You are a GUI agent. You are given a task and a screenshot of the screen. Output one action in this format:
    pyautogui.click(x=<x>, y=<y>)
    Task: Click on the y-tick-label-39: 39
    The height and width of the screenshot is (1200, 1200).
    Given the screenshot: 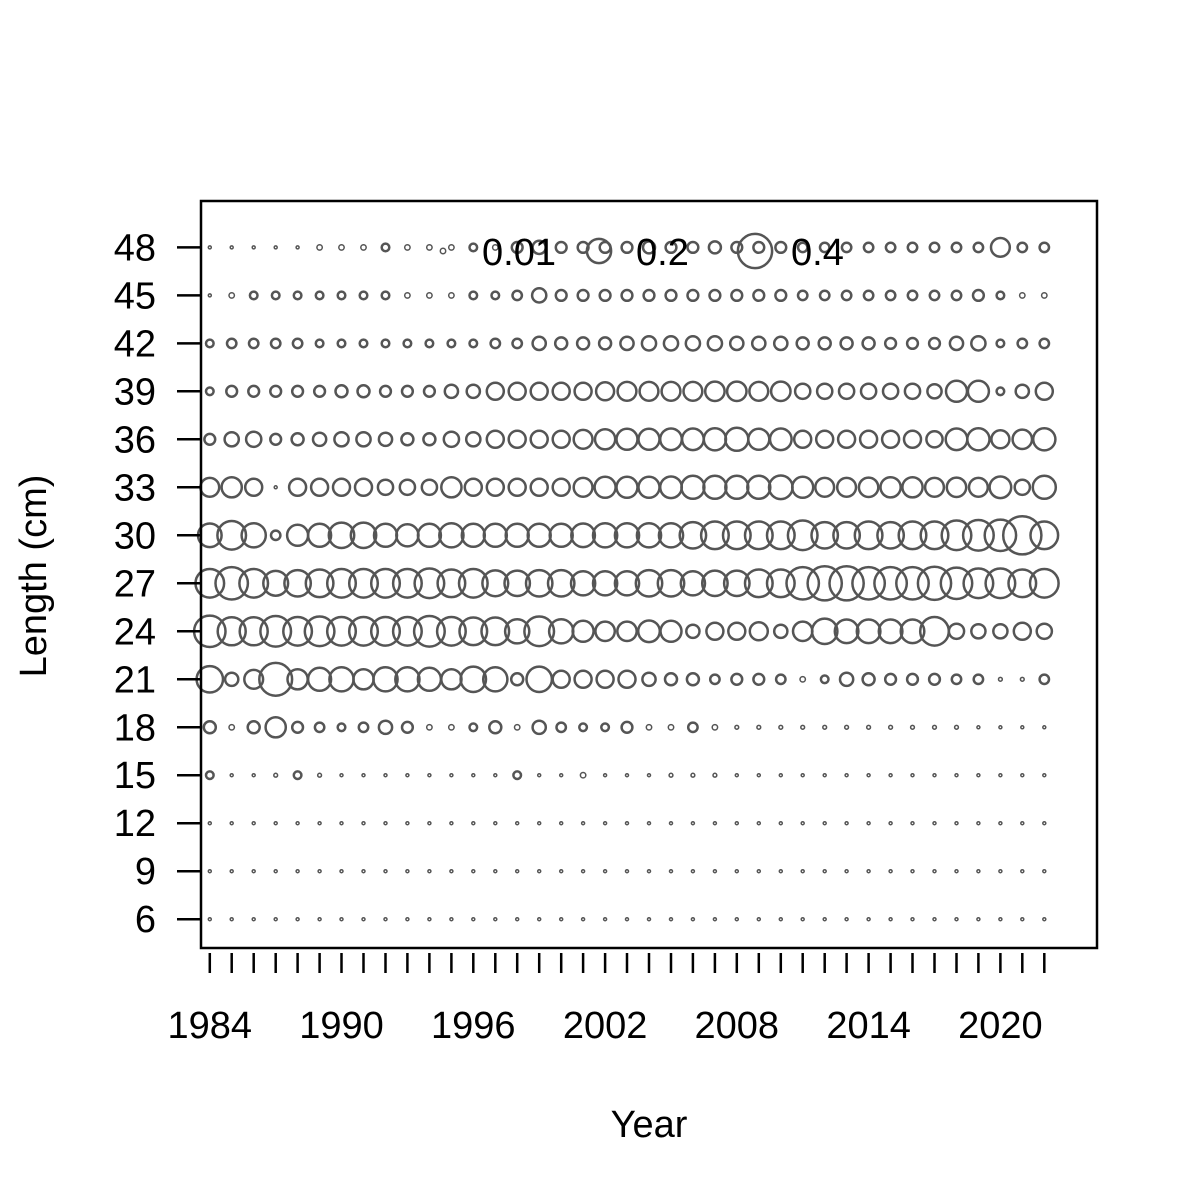 What is the action you would take?
    pyautogui.click(x=135, y=392)
    